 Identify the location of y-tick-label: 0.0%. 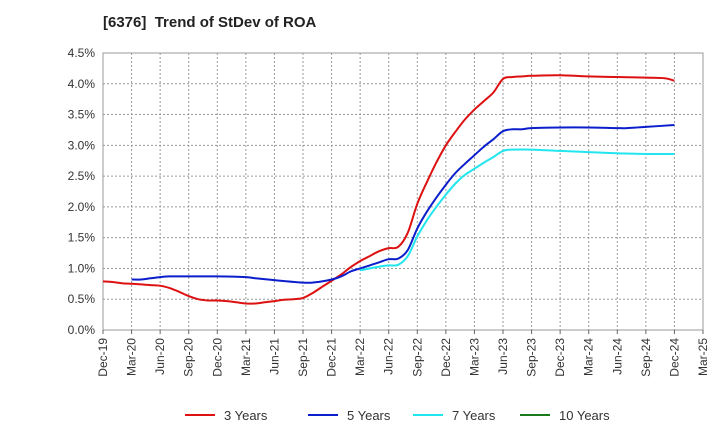
(82, 330).